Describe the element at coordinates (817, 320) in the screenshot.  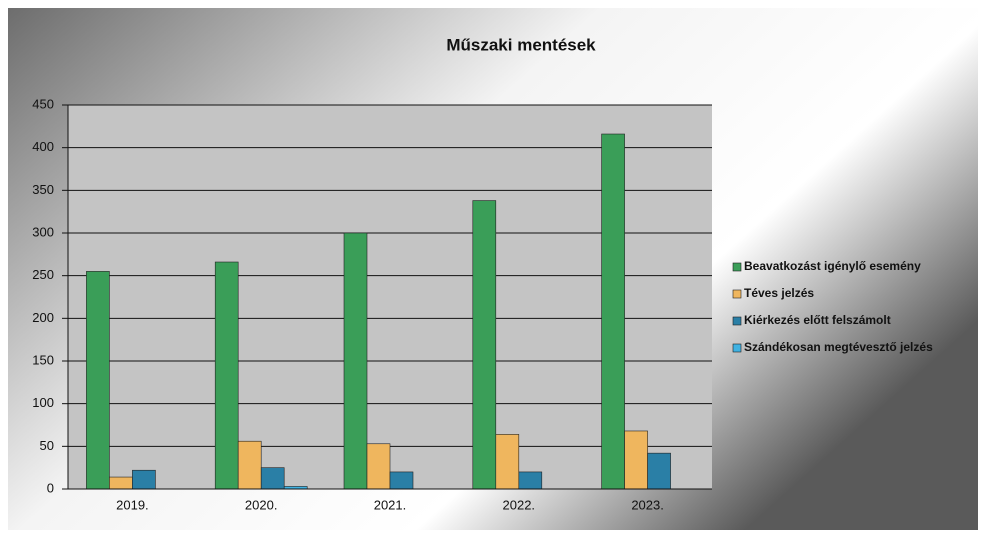
I see `legend-label: Kiérkezés előtt felszámolt` at that location.